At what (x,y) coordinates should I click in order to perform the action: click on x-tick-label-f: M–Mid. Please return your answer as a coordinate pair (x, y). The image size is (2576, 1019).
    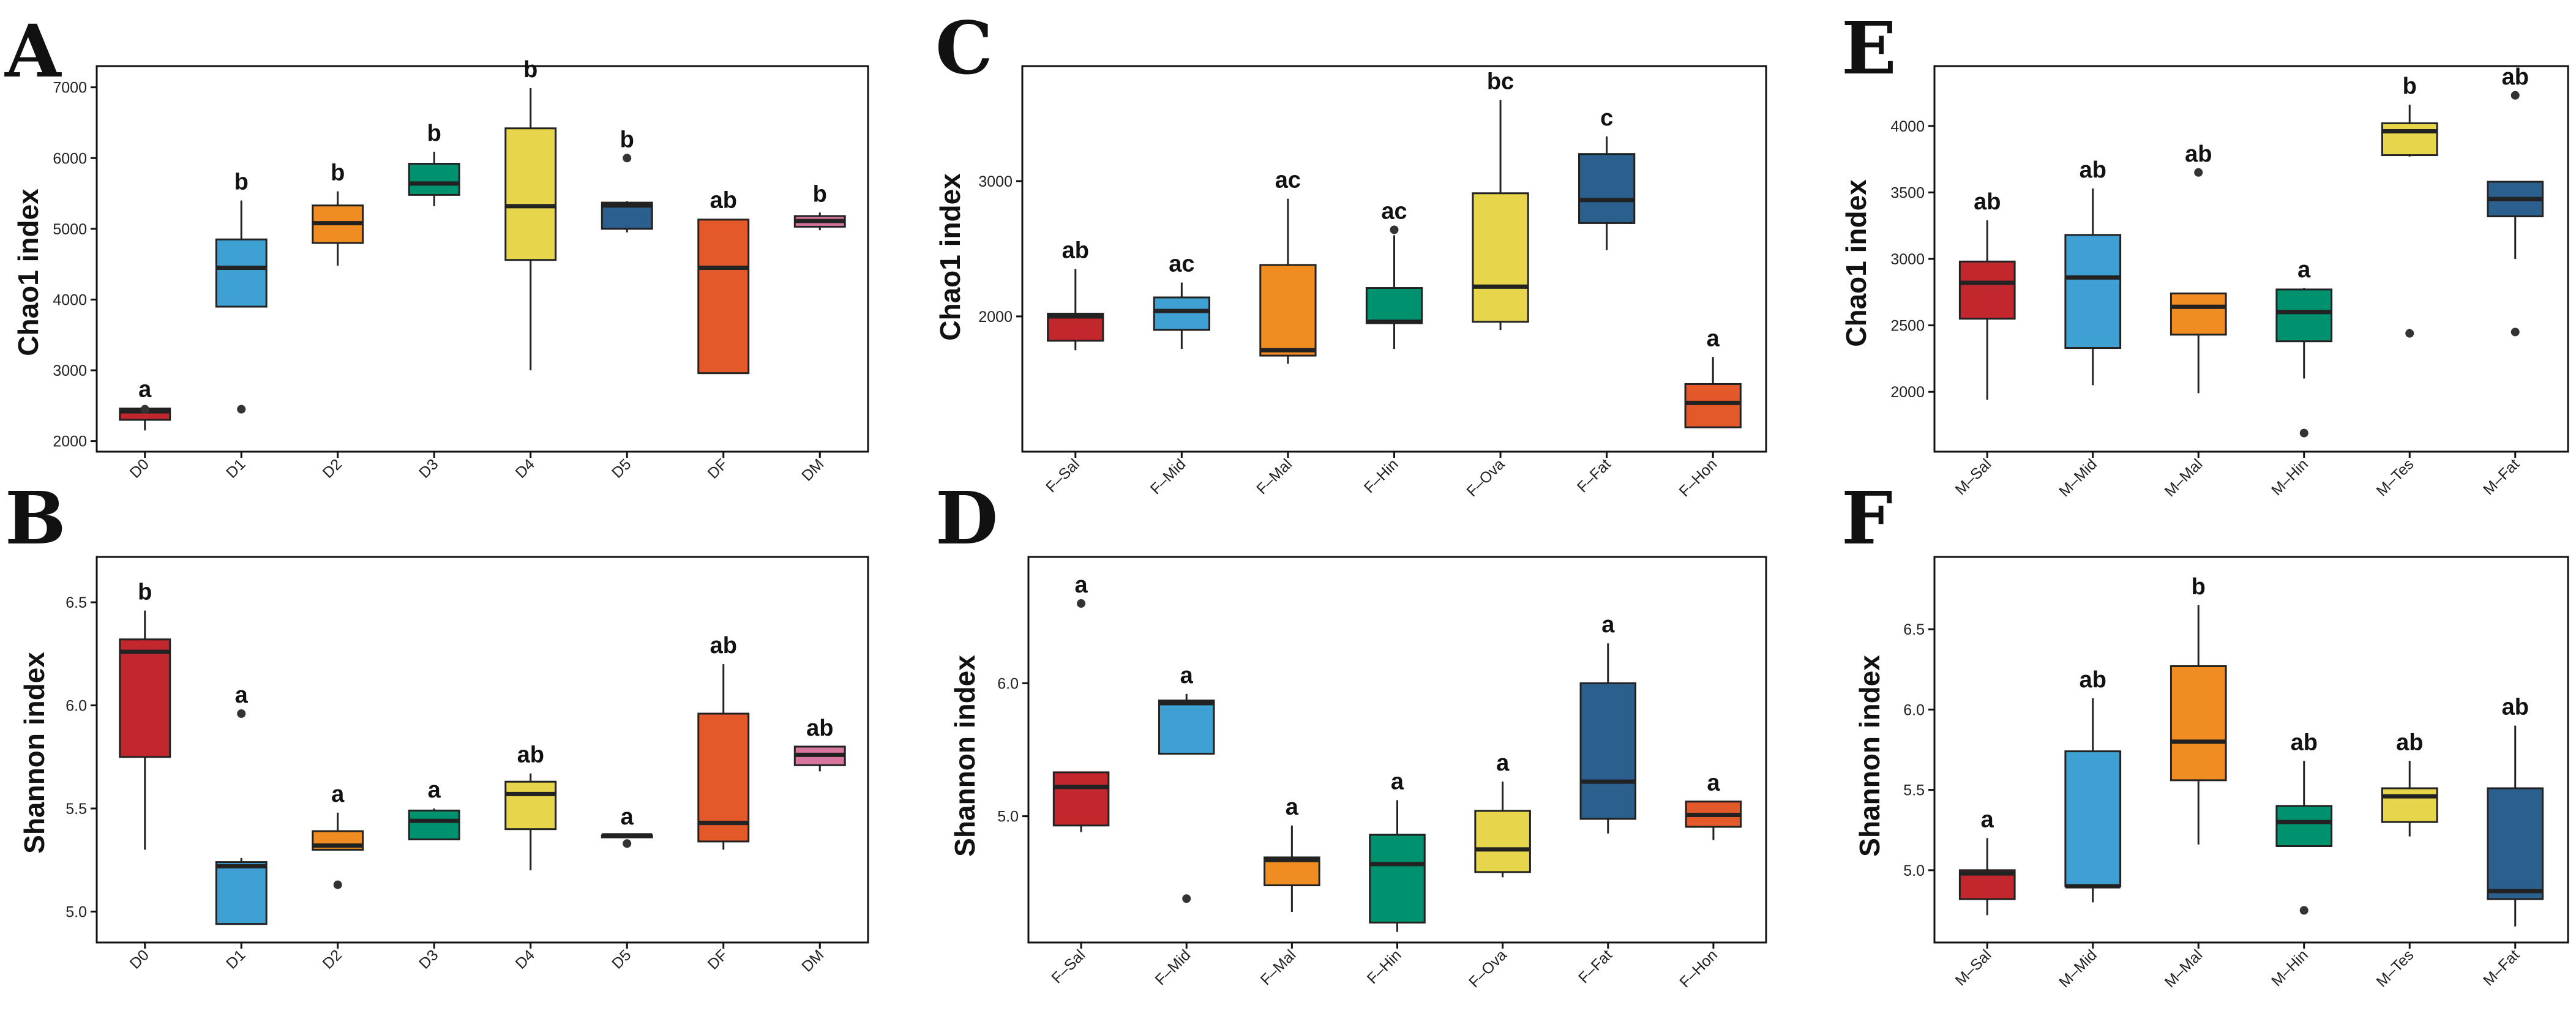
    Looking at the image, I should click on (2078, 968).